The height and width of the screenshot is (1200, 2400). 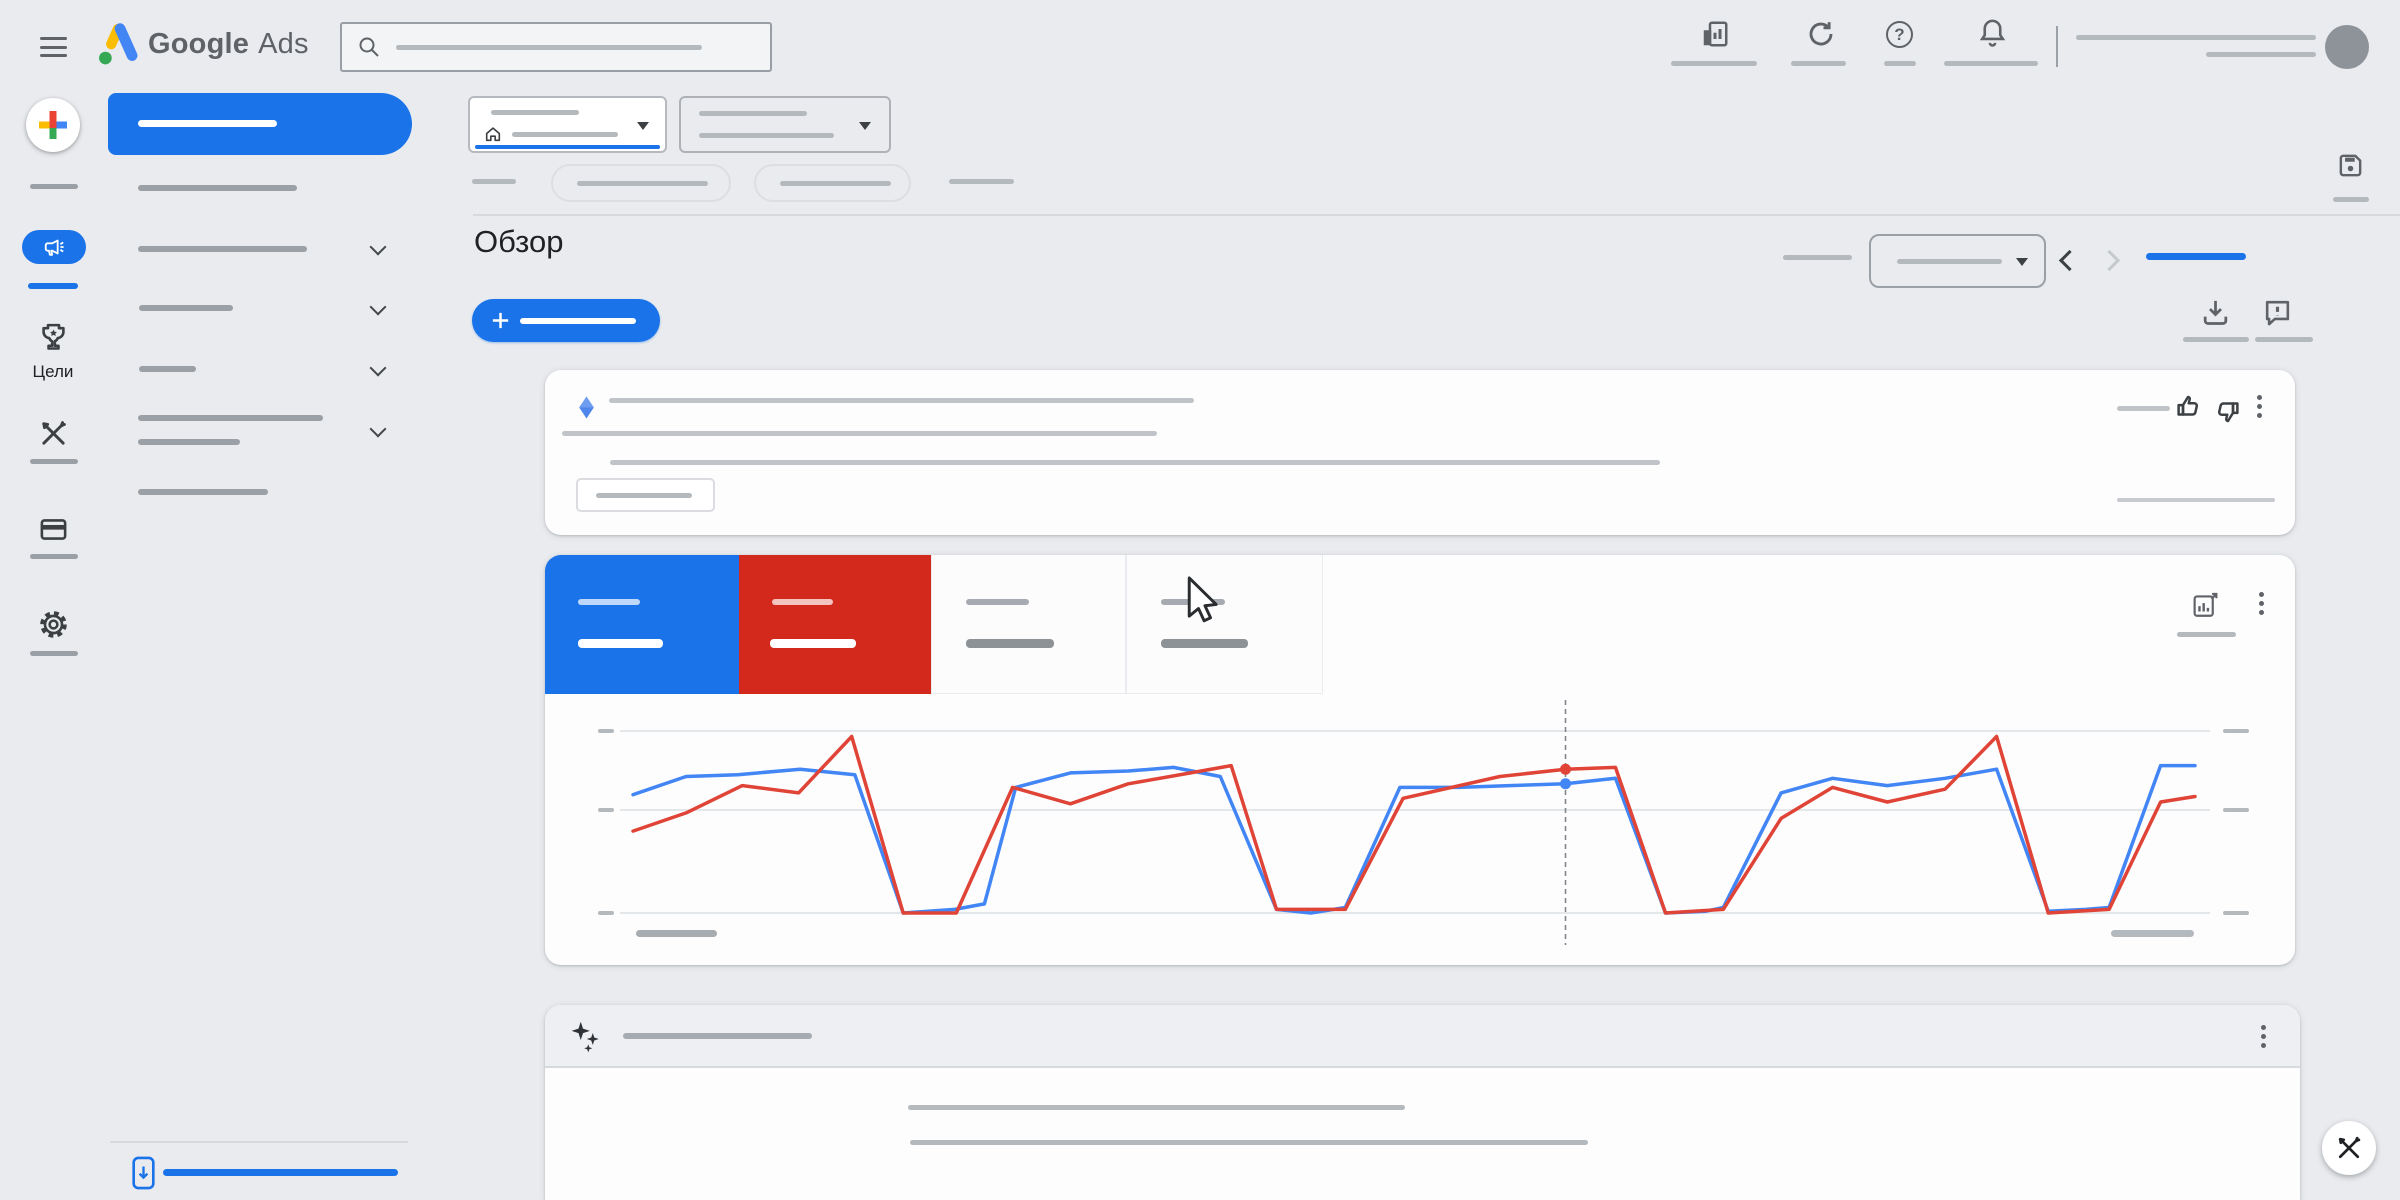 I want to click on y-tick-right-bottom-skeleton, so click(x=2236, y=913).